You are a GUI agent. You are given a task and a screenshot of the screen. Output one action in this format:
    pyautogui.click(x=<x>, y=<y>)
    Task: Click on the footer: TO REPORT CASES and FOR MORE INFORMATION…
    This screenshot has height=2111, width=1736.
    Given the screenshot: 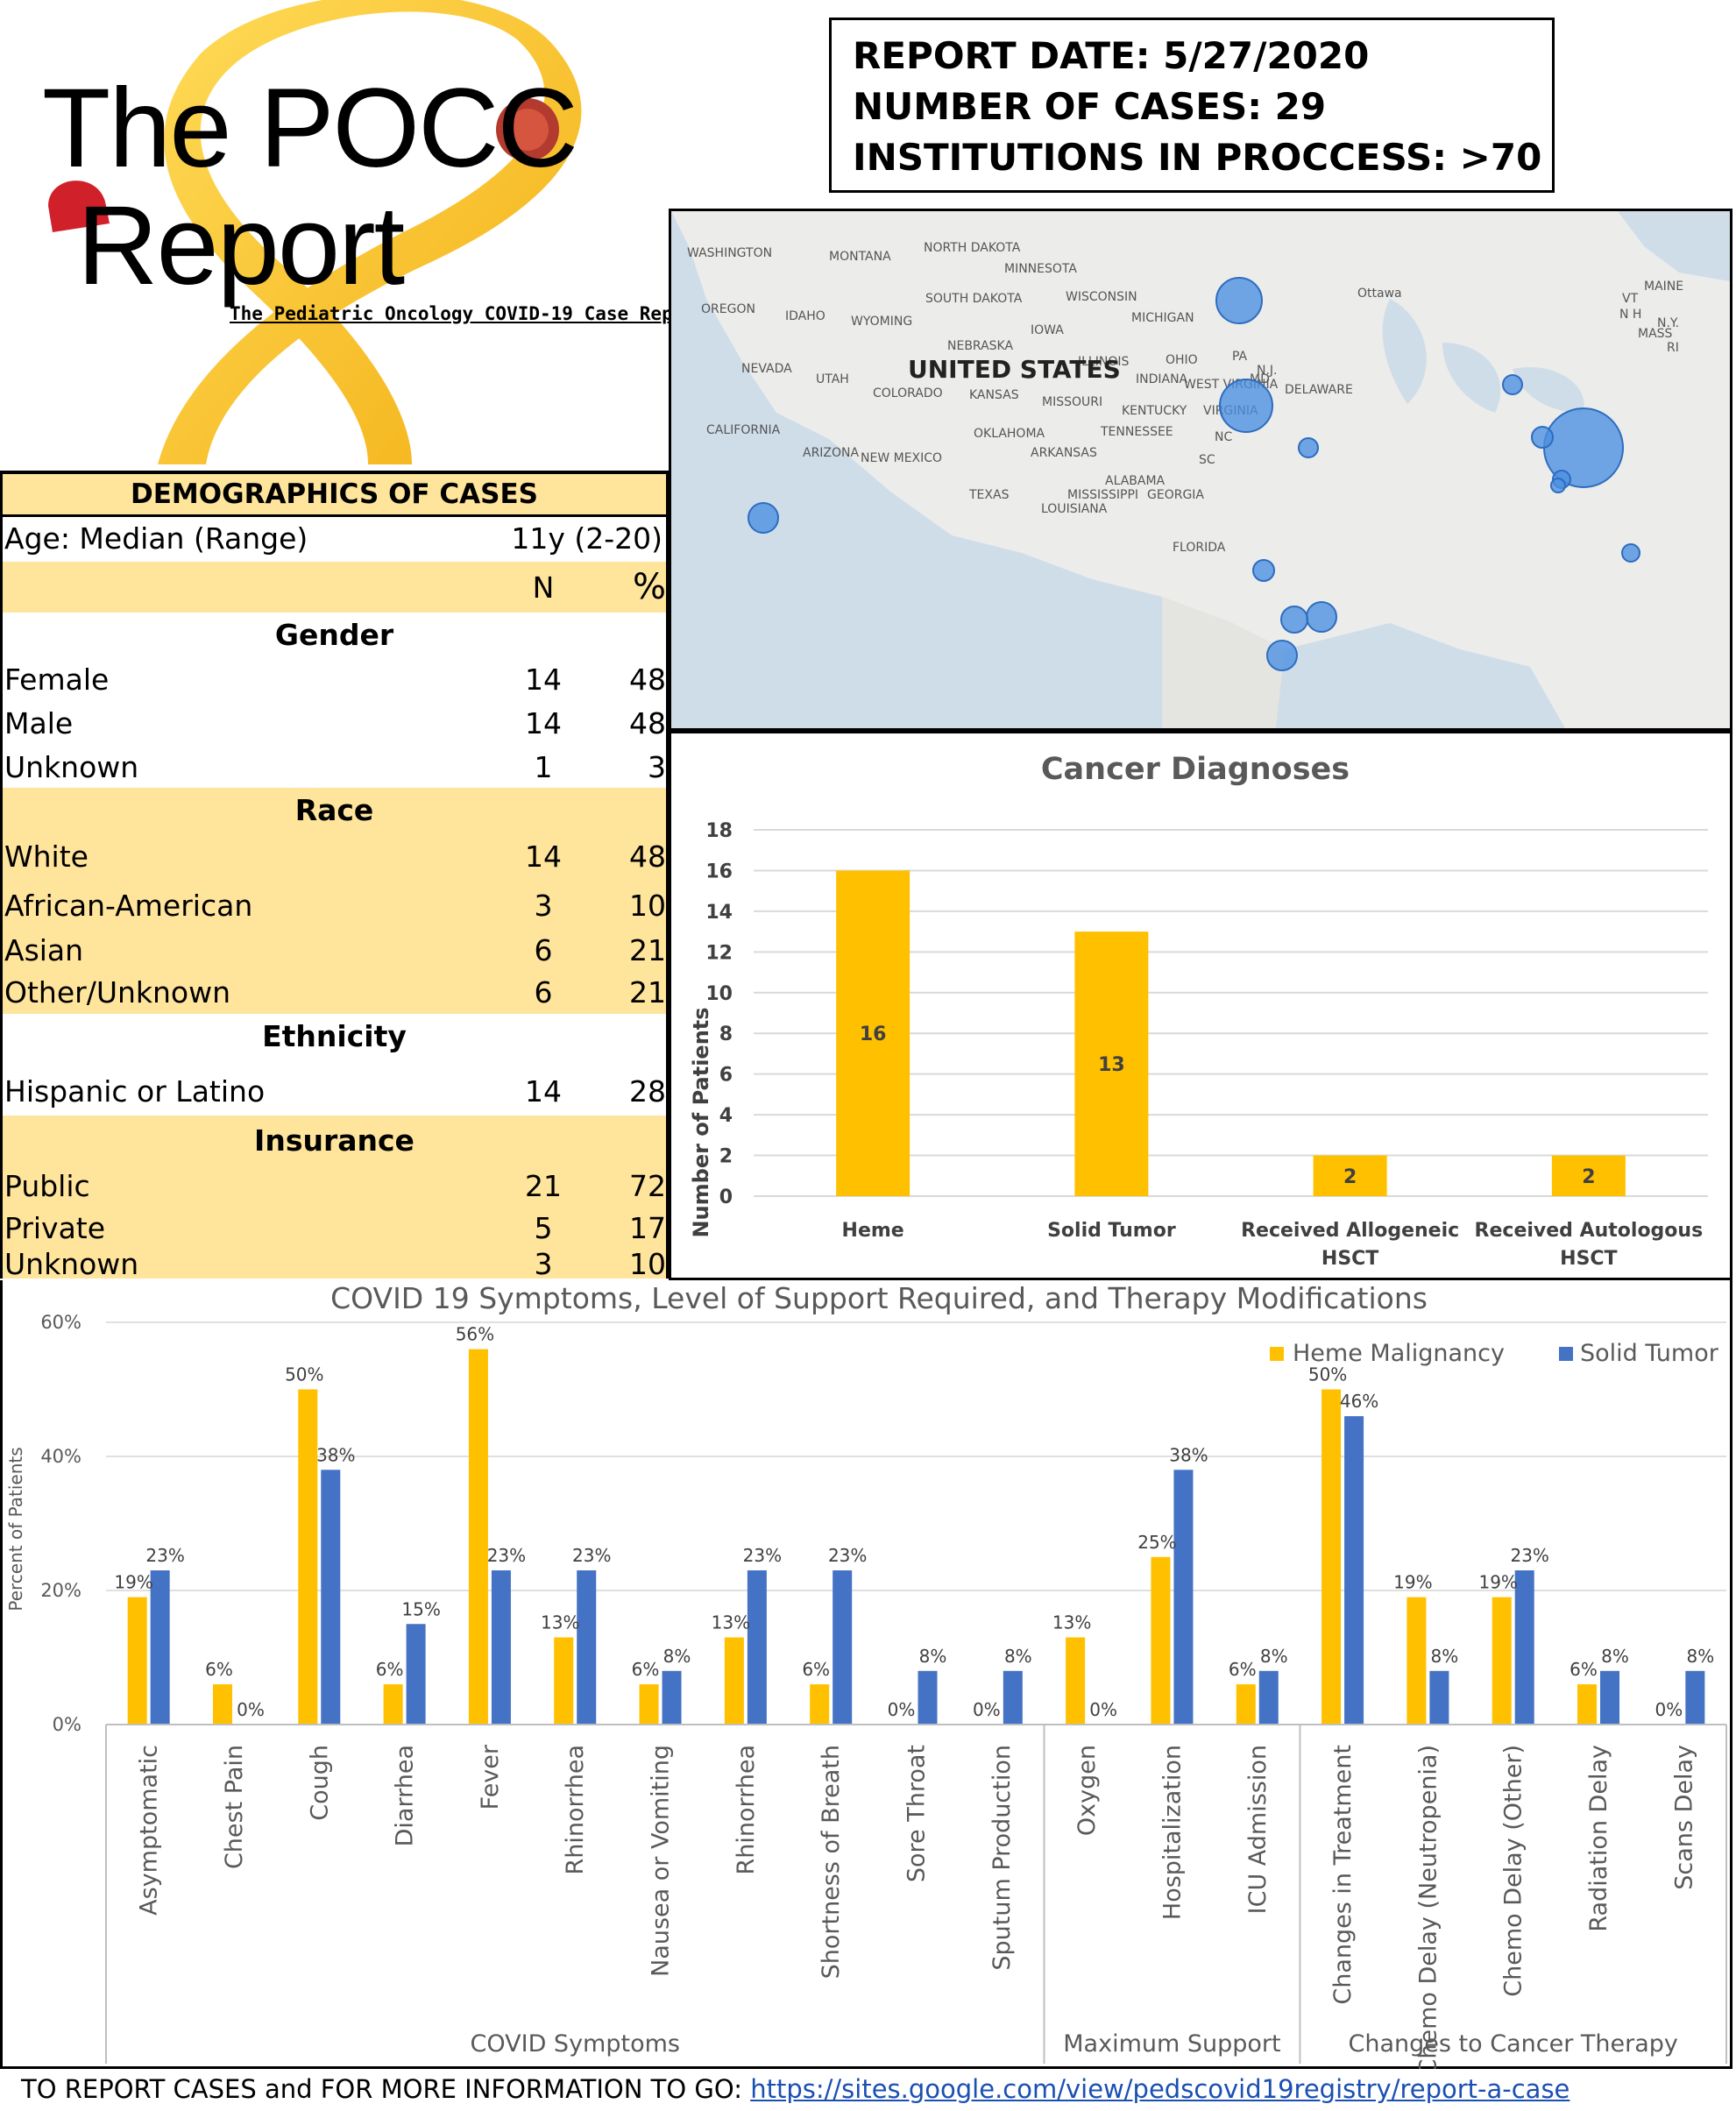 What is the action you would take?
    pyautogui.click(x=868, y=2090)
    